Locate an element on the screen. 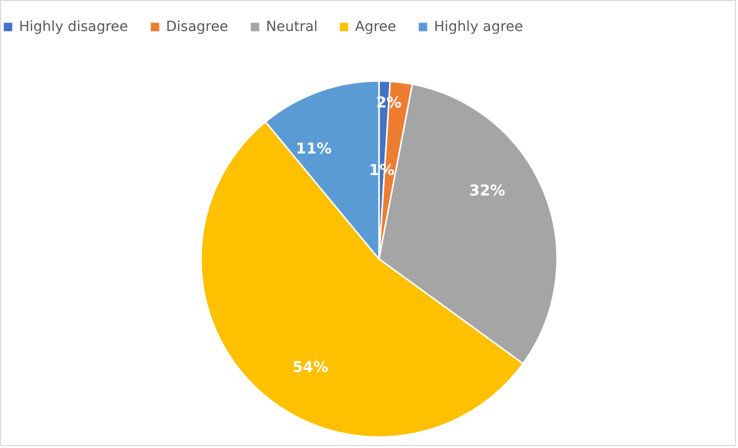 Image resolution: width=738 pixels, height=448 pixels. legend-label: Agree is located at coordinates (375, 27).